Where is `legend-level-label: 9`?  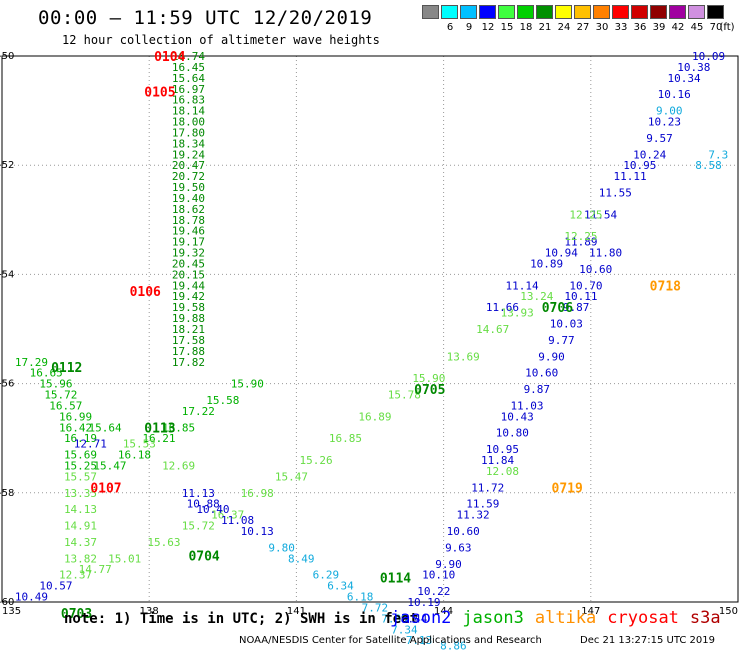
legend-level-label: 9 is located at coordinates (469, 27).